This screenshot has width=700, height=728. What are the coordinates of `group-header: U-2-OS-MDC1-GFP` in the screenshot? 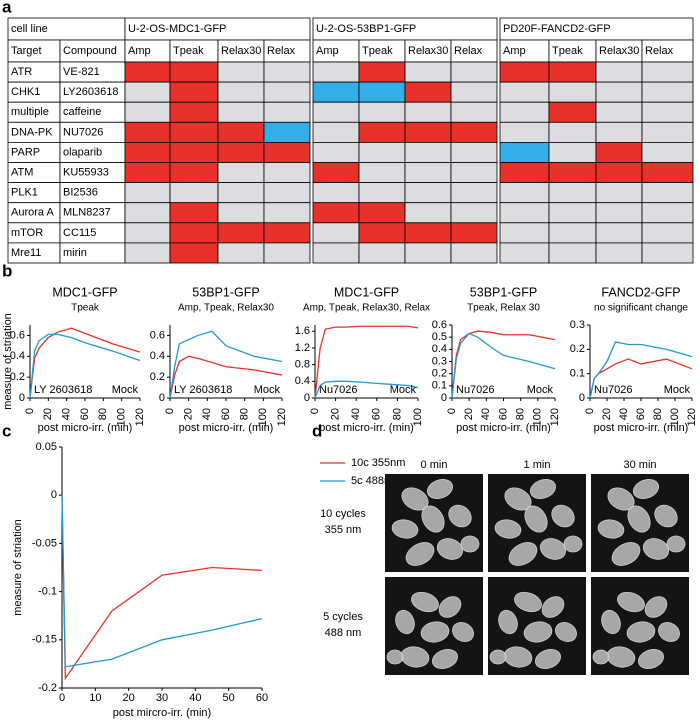 It's located at (177, 29).